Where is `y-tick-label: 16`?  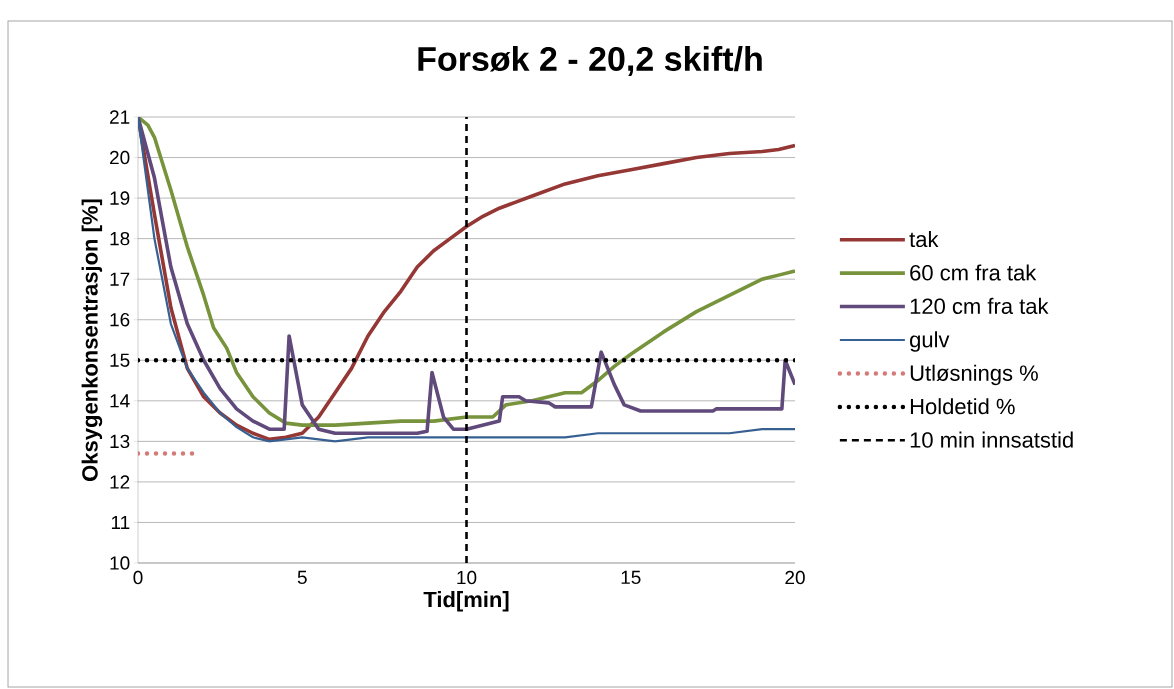
y-tick-label: 16 is located at coordinates (120, 320).